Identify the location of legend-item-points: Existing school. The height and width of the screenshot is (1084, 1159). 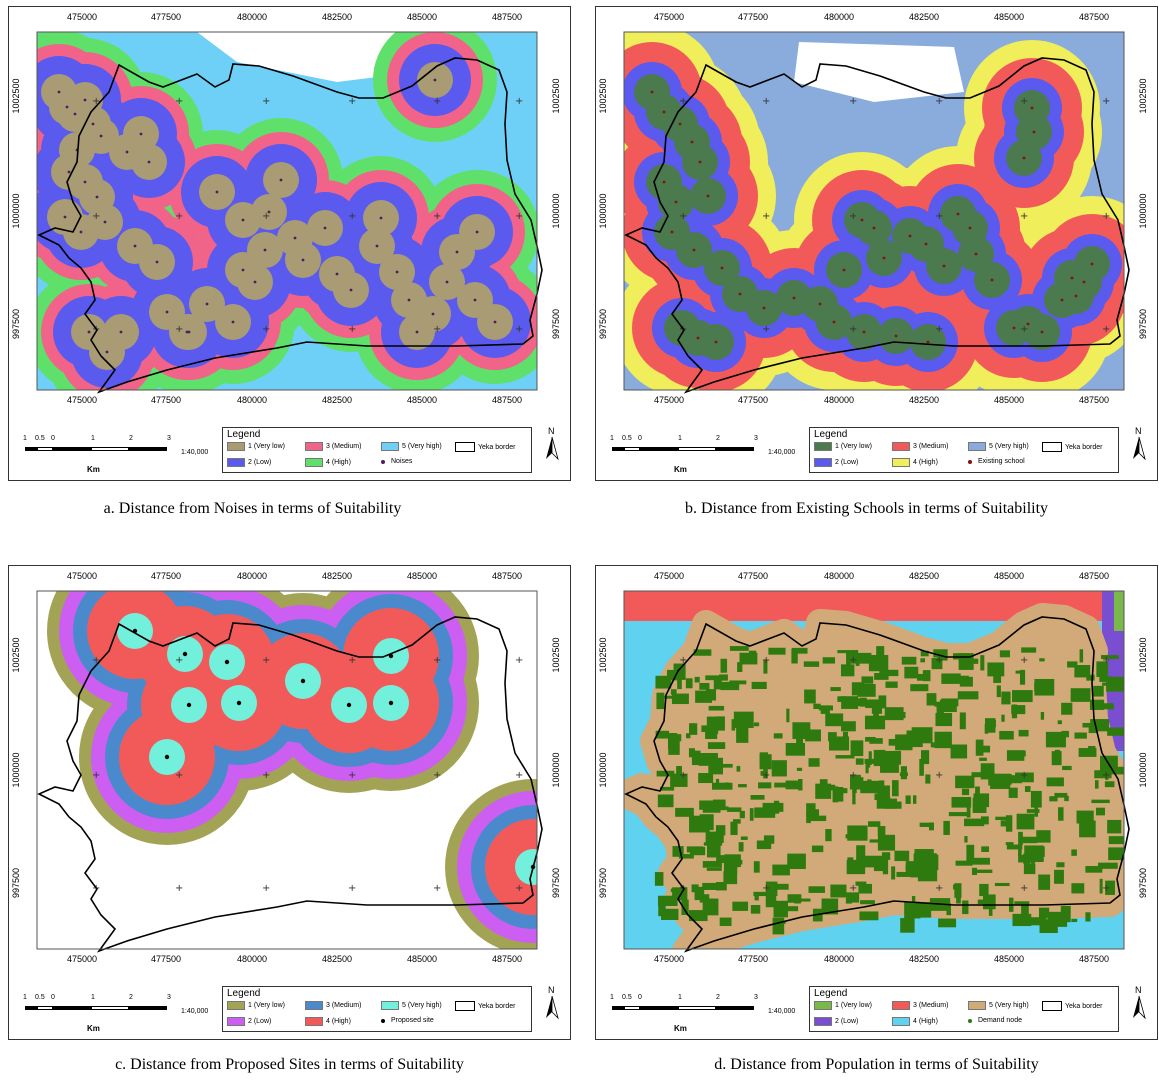
(992, 461).